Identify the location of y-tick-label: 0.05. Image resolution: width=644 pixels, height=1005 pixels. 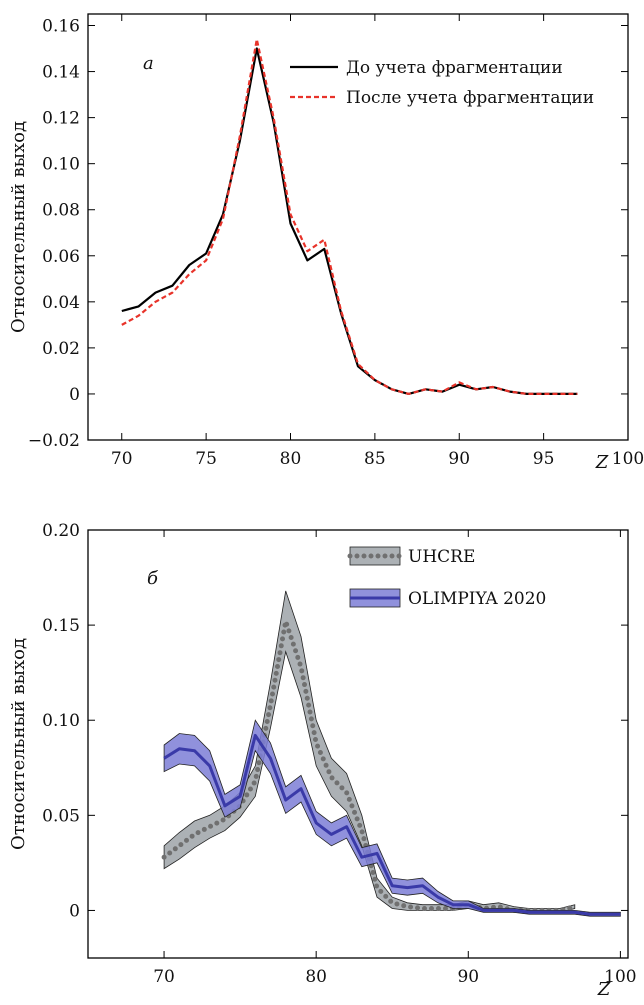
(61, 816).